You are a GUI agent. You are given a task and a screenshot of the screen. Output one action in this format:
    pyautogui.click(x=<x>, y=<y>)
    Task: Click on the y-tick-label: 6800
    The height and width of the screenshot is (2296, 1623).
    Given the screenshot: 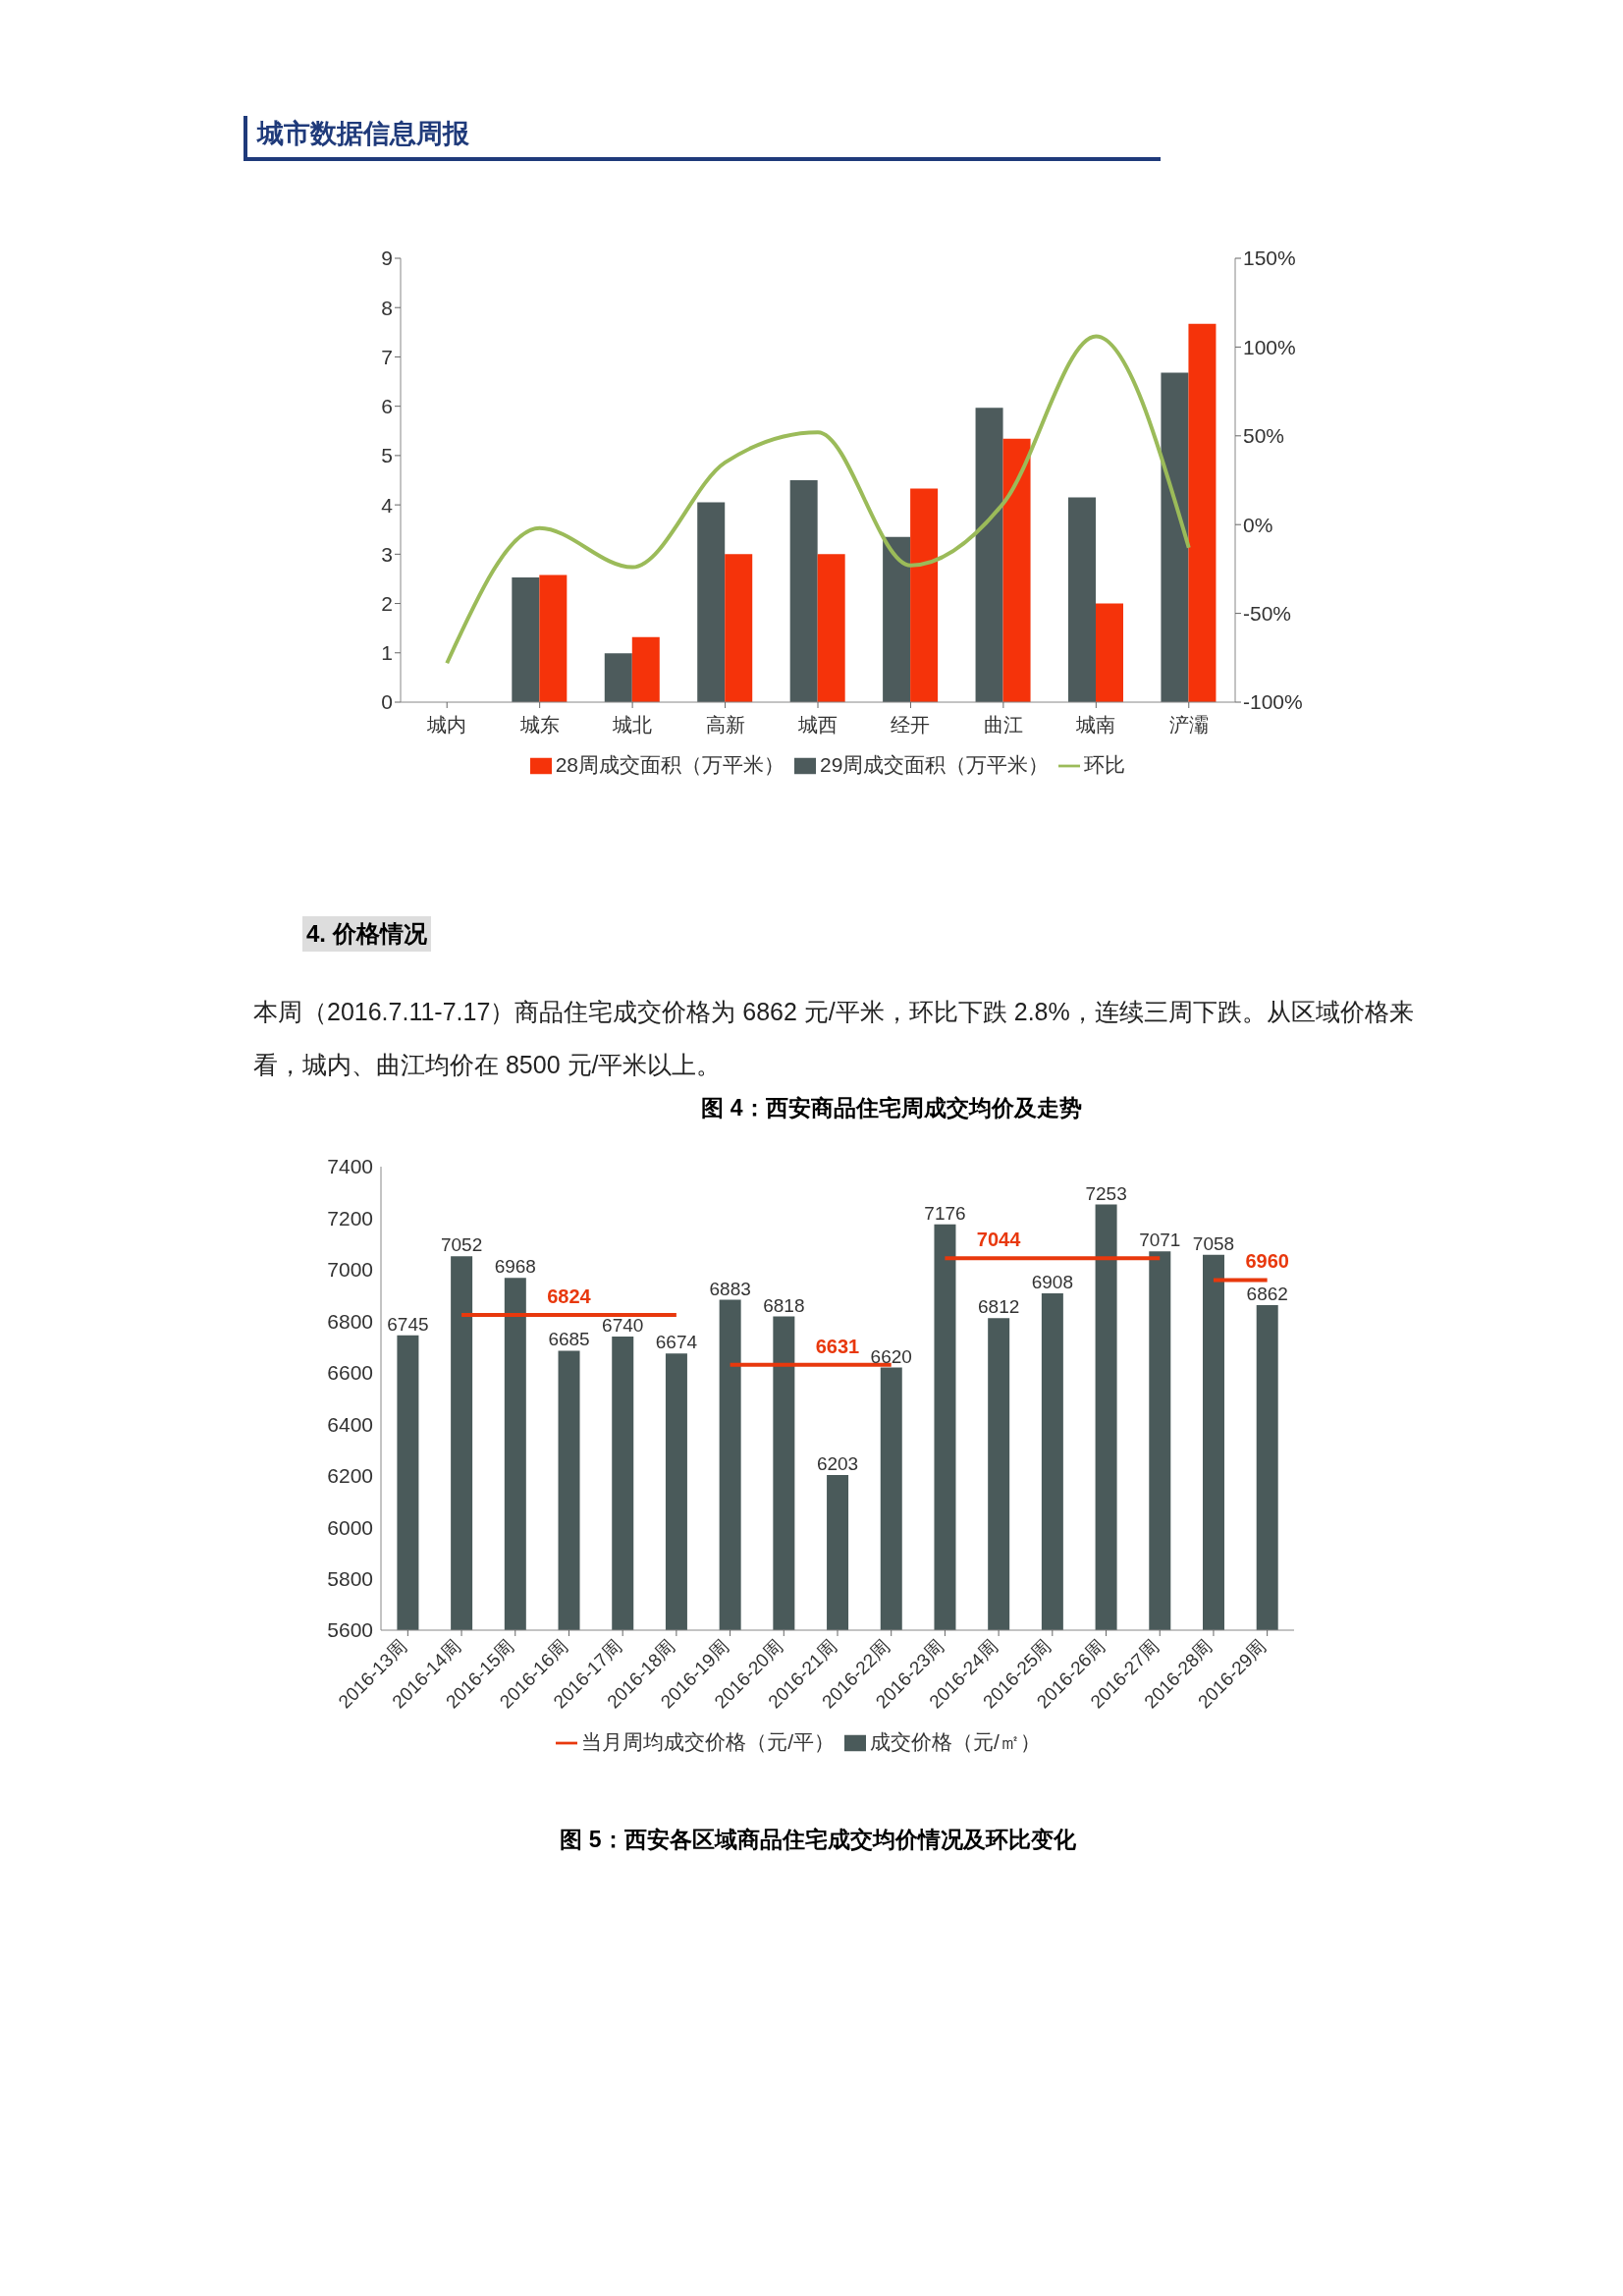 What is the action you would take?
    pyautogui.click(x=350, y=1321)
    